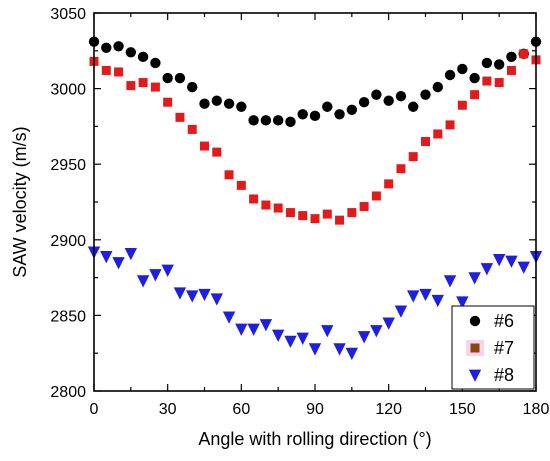 The height and width of the screenshot is (461, 550). I want to click on x-axis-title: Angle with rolling direction (°), so click(314, 439).